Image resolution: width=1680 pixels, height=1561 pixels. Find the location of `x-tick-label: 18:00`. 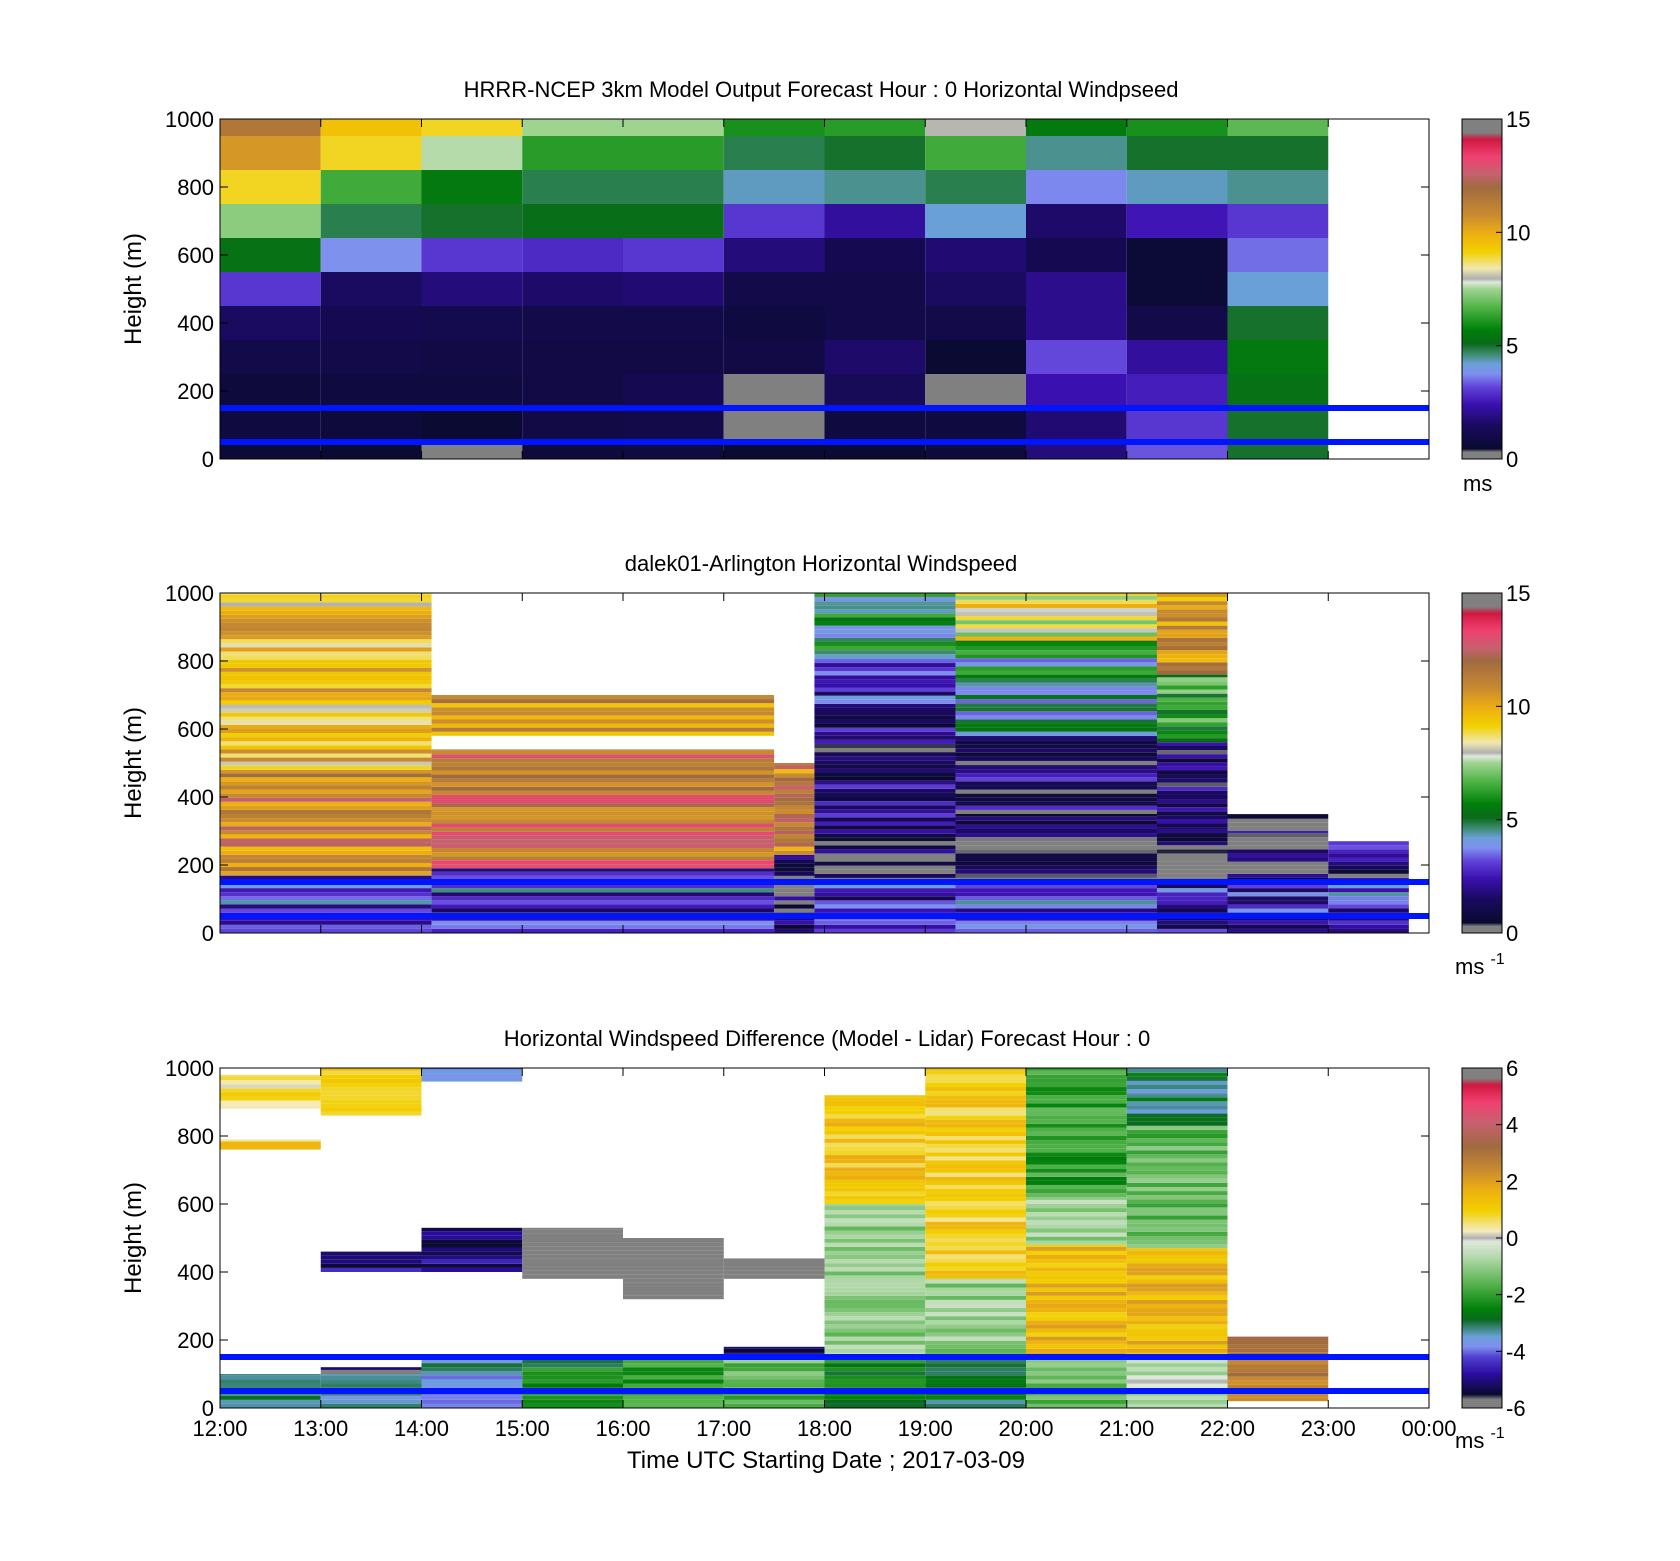

x-tick-label: 18:00 is located at coordinates (824, 1428).